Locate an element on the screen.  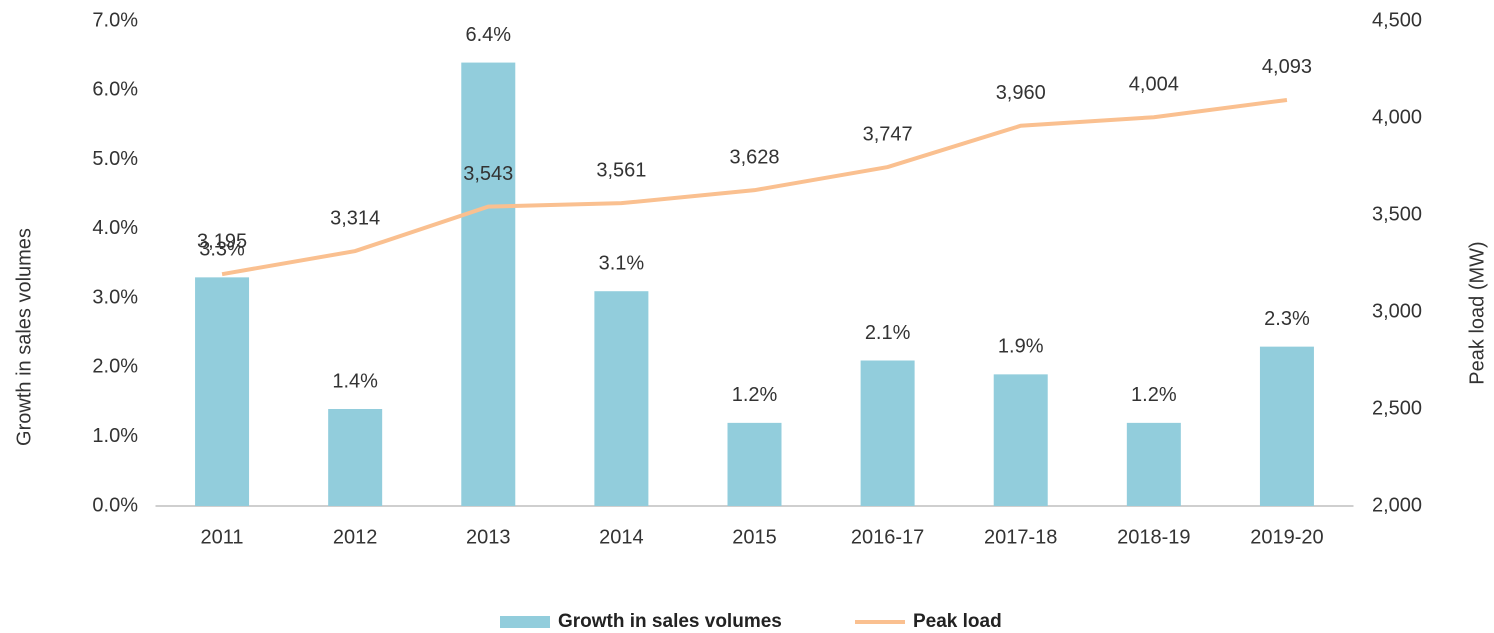
y-tick-label: 7.0% is located at coordinates (115, 20).